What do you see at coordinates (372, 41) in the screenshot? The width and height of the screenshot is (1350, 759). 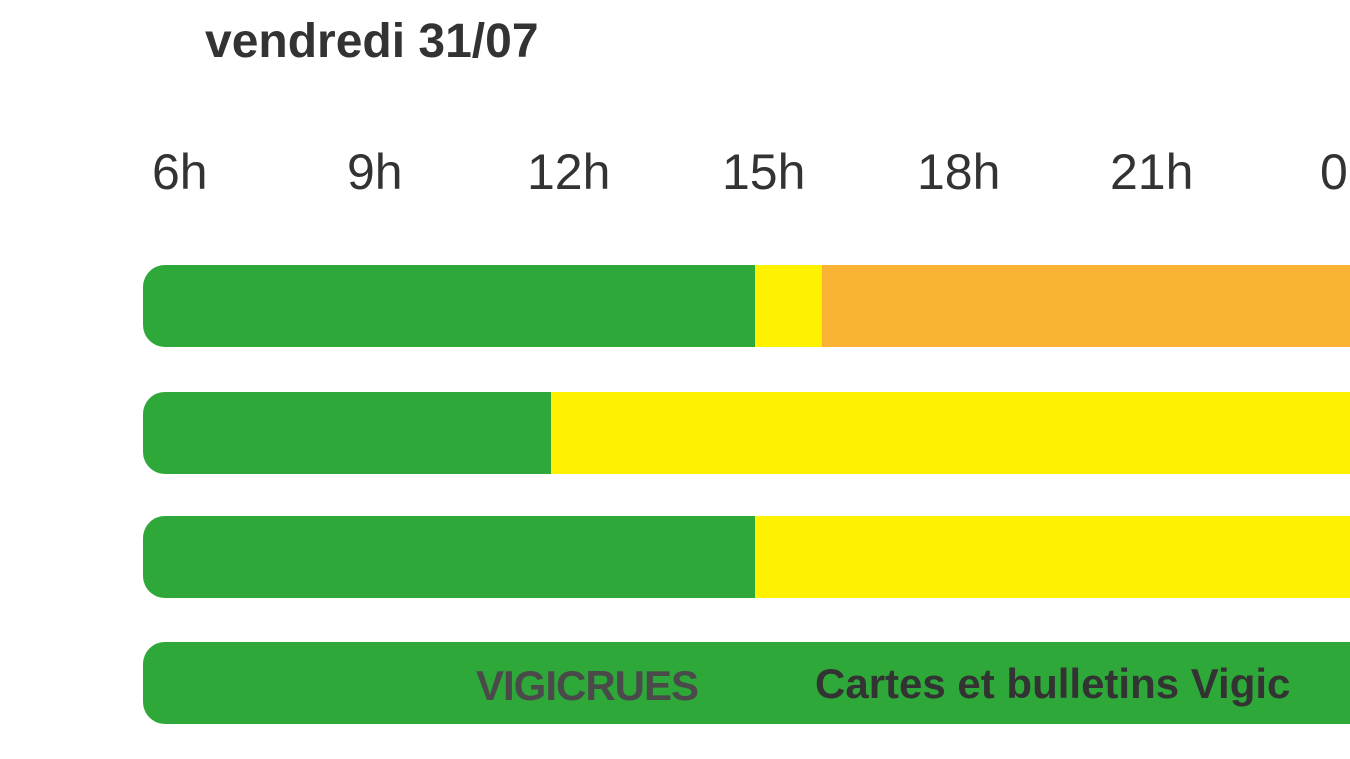 I see `day-title: vendredi 31/07` at bounding box center [372, 41].